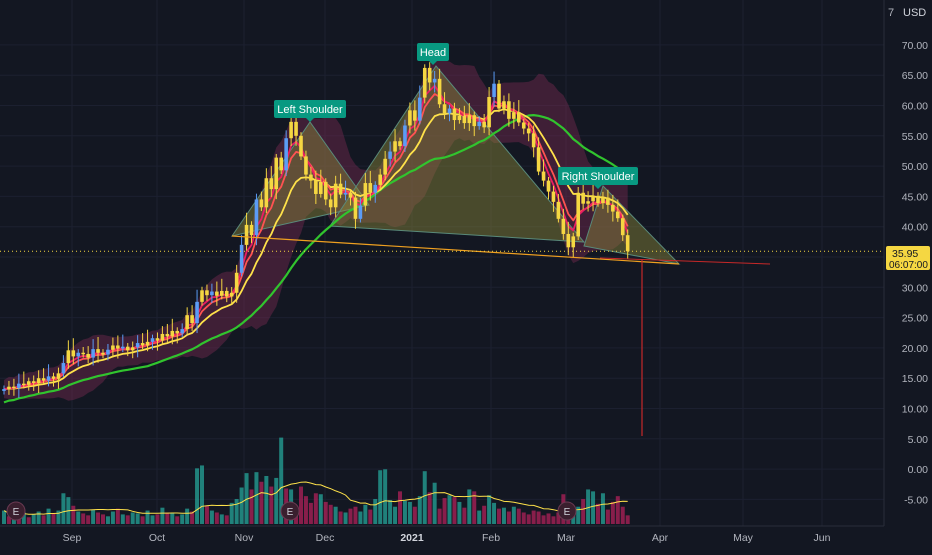 This screenshot has width=932, height=555. Describe the element at coordinates (157, 538) in the screenshot. I see `time-tick-label: Oct` at that location.